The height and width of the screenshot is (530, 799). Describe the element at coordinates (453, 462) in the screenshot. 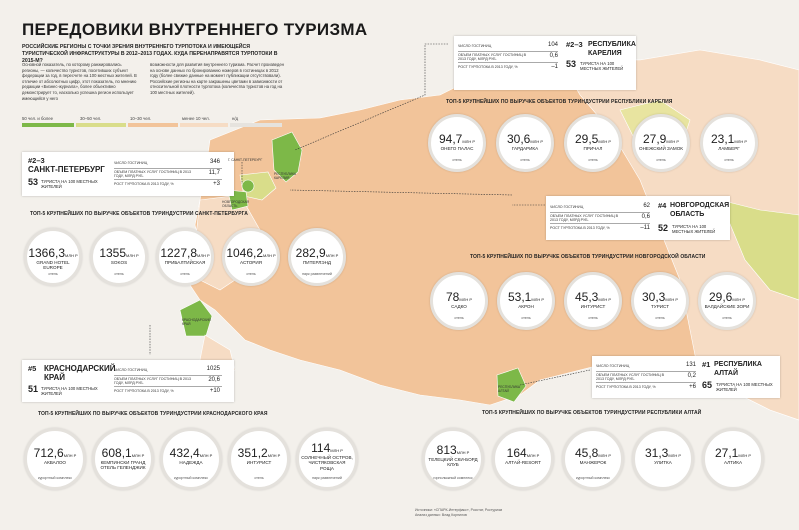

I see `item-name: ТЕЛЕЦКИЙ СКИ-БОРД КЛУБ` at that location.